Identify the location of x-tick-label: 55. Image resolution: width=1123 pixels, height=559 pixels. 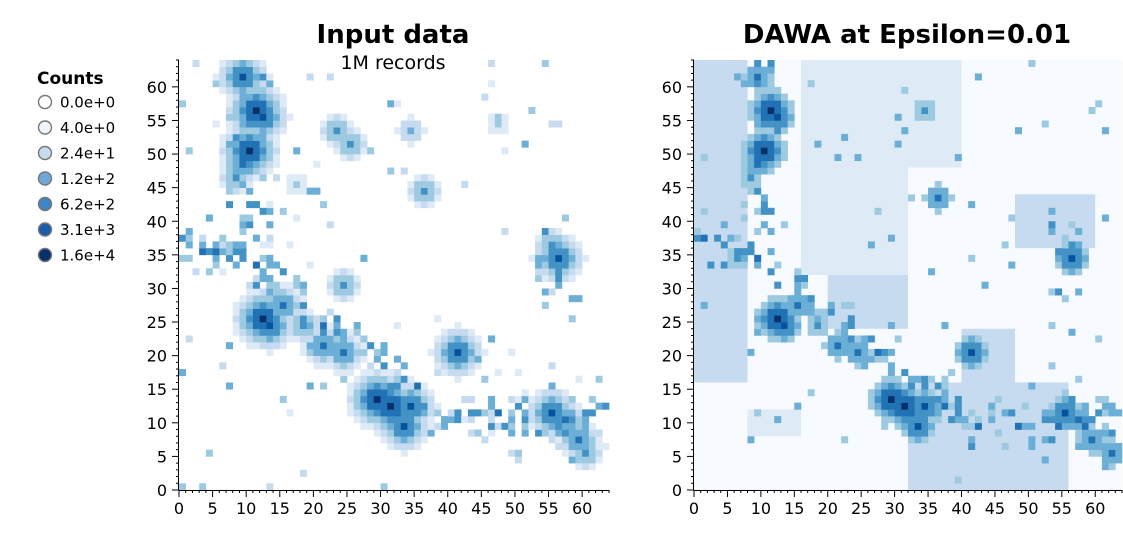
(548, 508).